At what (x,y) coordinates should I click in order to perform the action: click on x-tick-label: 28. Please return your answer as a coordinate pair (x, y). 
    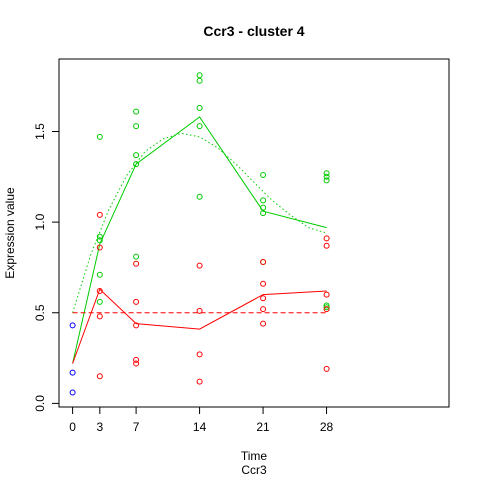
    Looking at the image, I should click on (327, 427).